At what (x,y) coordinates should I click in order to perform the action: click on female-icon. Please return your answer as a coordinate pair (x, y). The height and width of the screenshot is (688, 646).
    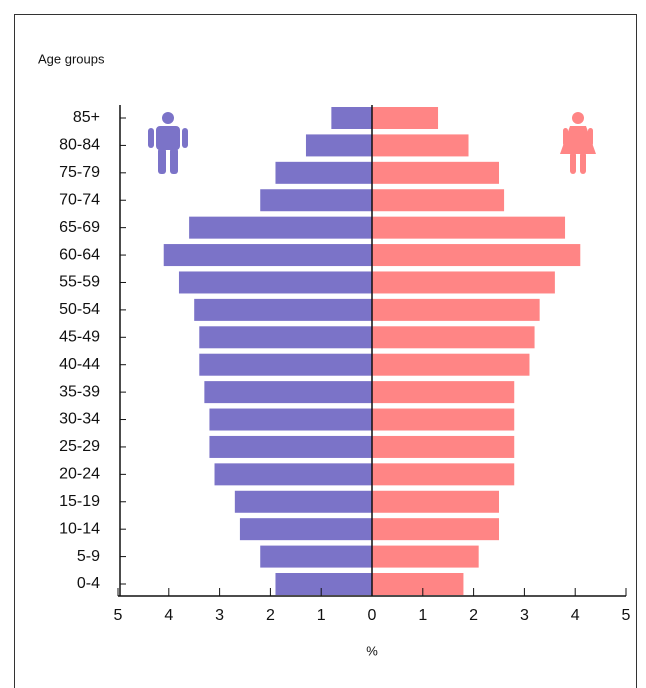
    Looking at the image, I should click on (578, 143).